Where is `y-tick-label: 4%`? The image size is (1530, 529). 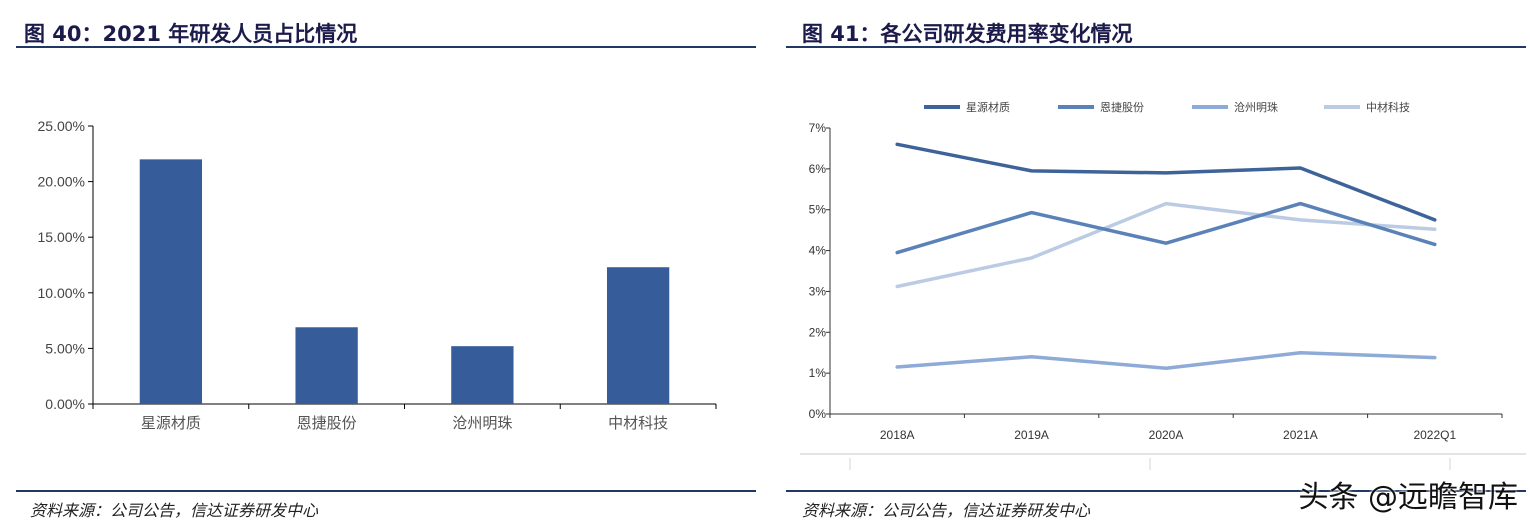 y-tick-label: 4% is located at coordinates (818, 251).